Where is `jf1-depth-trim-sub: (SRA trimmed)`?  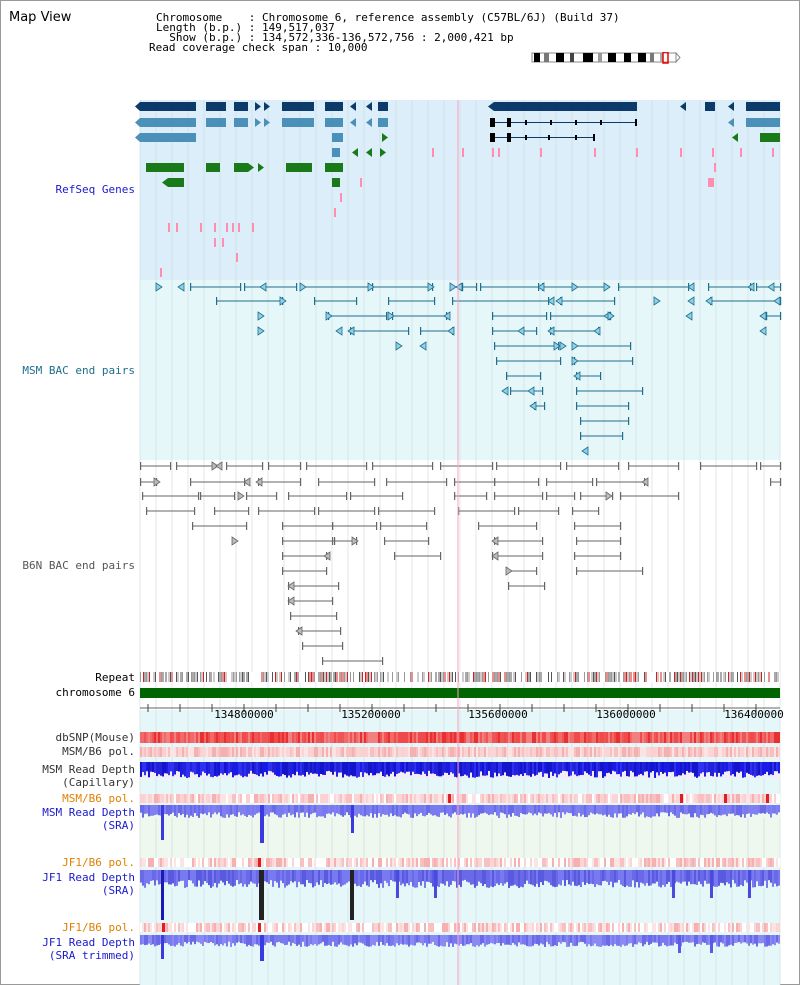 jf1-depth-trim-sub: (SRA trimmed) is located at coordinates (91, 955).